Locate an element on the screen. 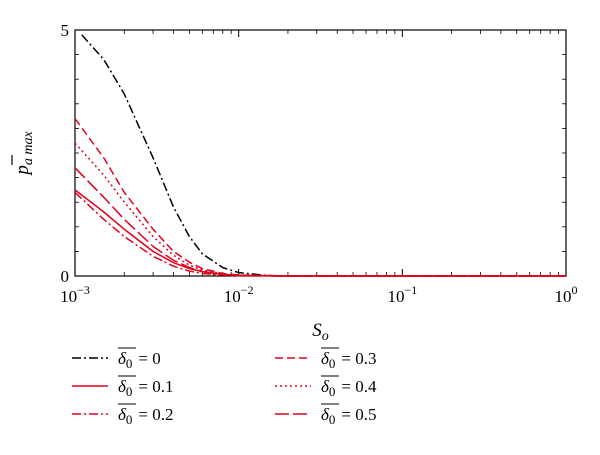 Image resolution: width=600 pixels, height=455 pixels. legend-label: δ0 = 0.5 is located at coordinates (349, 416).